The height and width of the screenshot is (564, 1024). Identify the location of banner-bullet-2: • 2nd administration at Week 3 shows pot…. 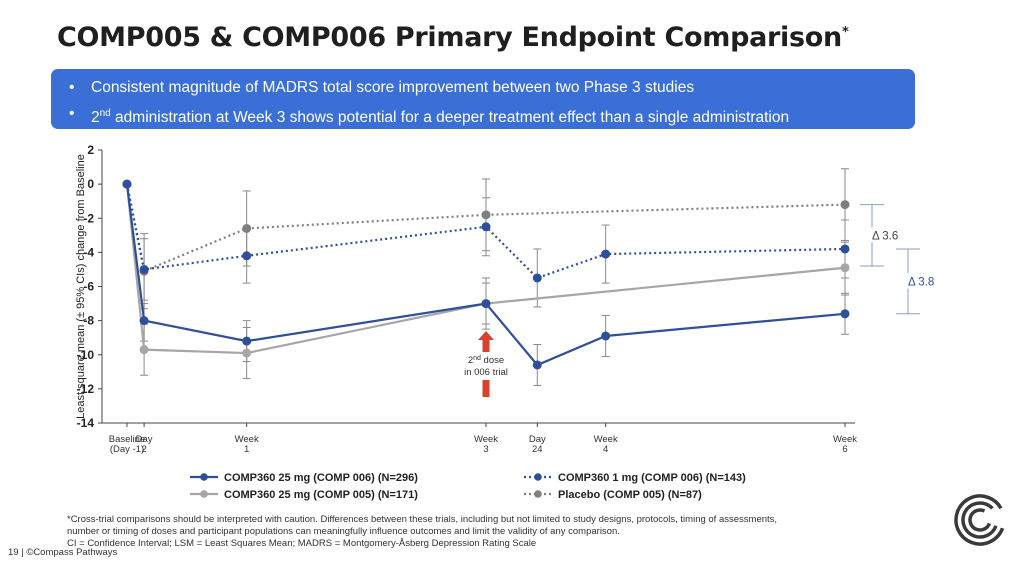
(492, 114).